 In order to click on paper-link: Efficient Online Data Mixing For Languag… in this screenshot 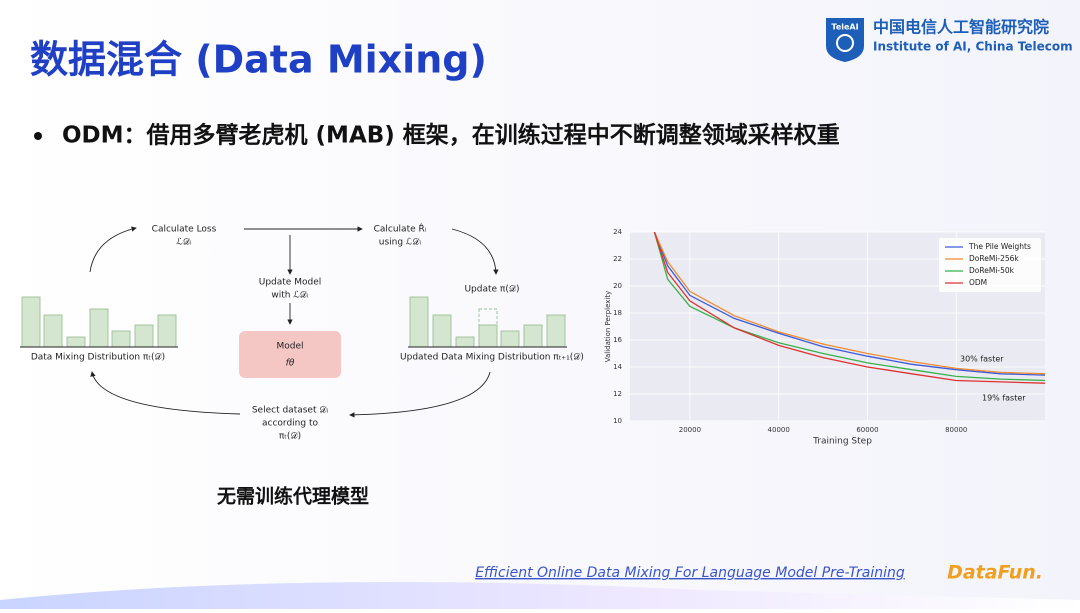, I will do `click(690, 573)`.